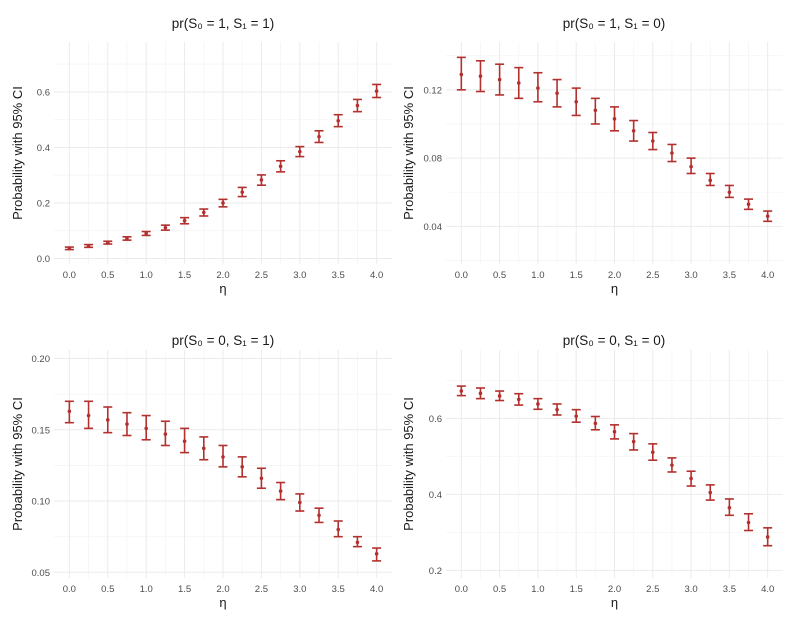 The image size is (797, 638). What do you see at coordinates (376, 589) in the screenshot?
I see `x-tick-label: 4.0` at bounding box center [376, 589].